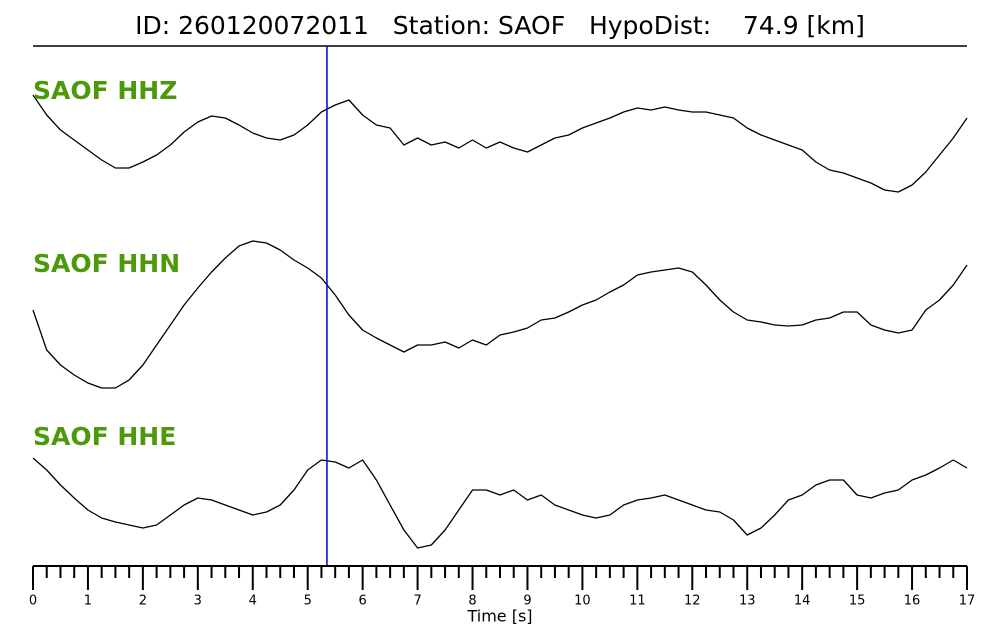  Describe the element at coordinates (104, 436) in the screenshot. I see `trace-label: SAOF HHE` at that location.